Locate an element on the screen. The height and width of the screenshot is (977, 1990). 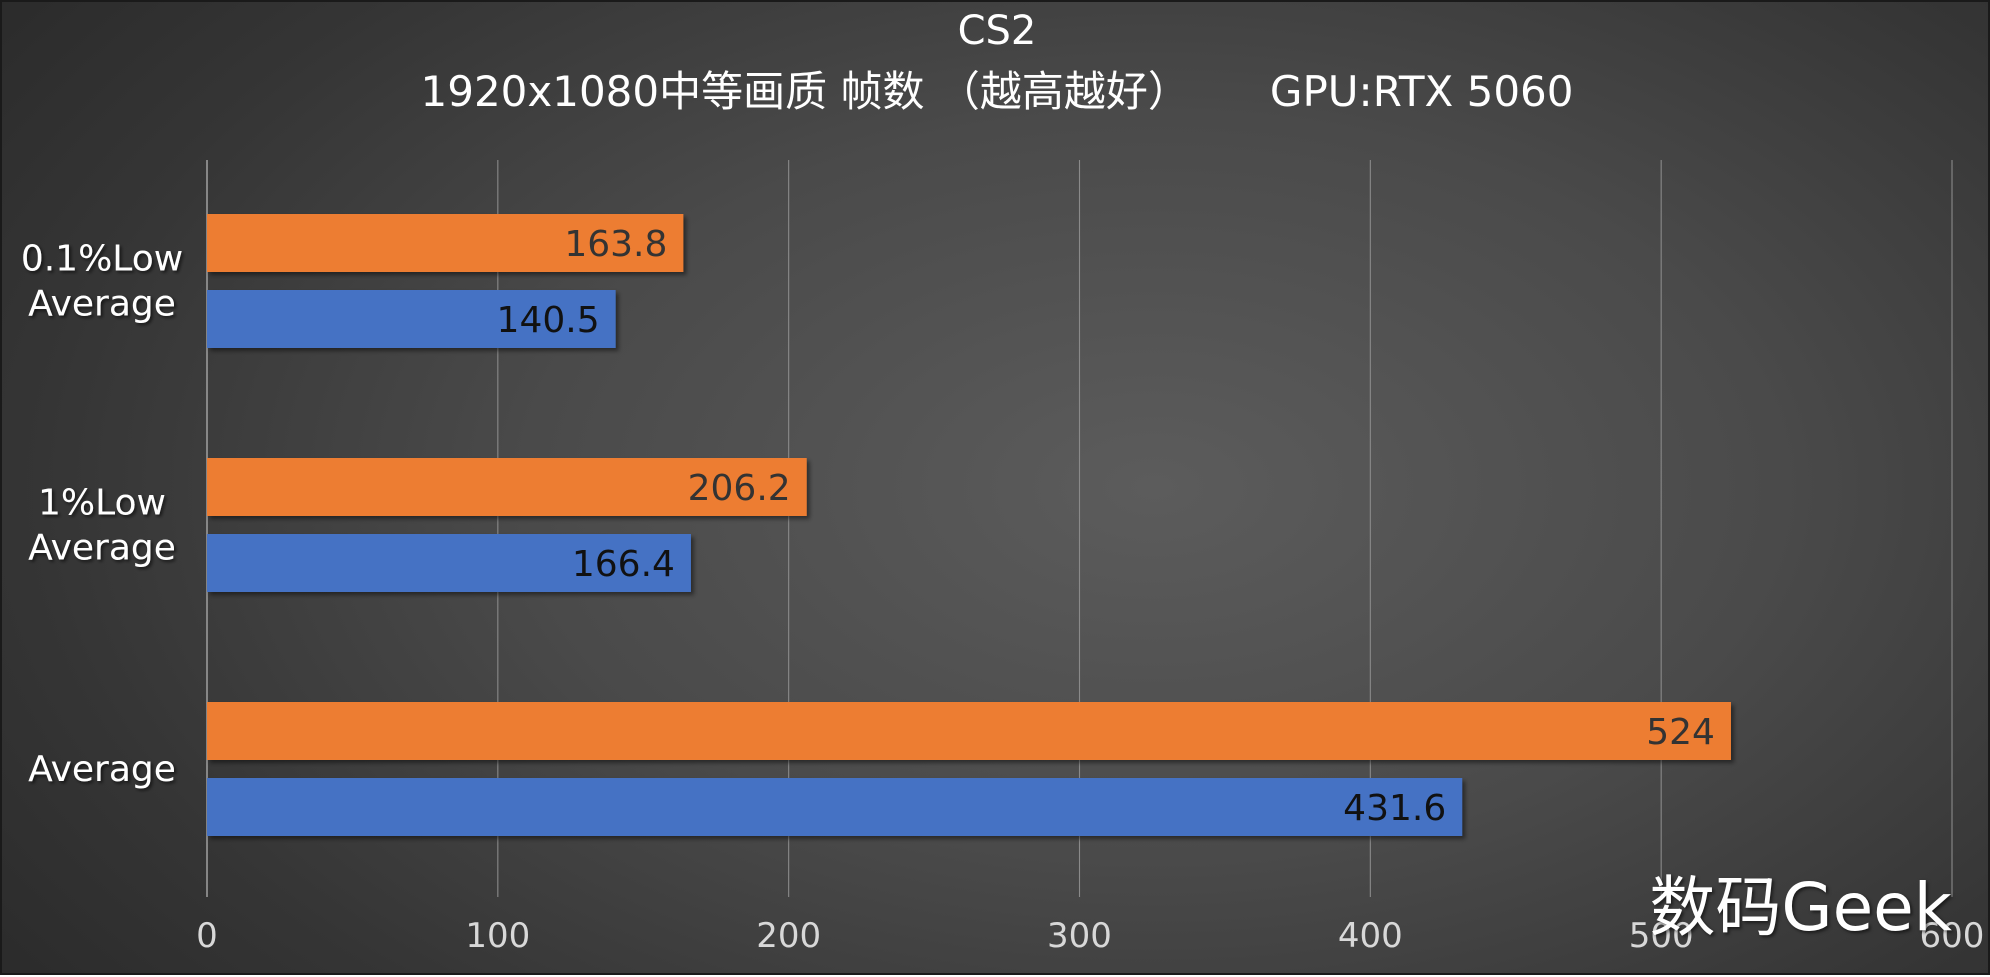
x-tick-label: 400 is located at coordinates (1370, 936).